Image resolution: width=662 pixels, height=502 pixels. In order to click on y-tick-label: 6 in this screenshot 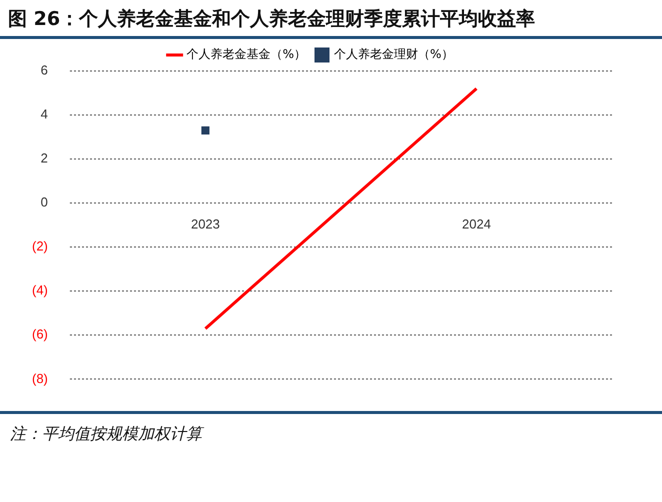, I will do `click(44, 70)`.